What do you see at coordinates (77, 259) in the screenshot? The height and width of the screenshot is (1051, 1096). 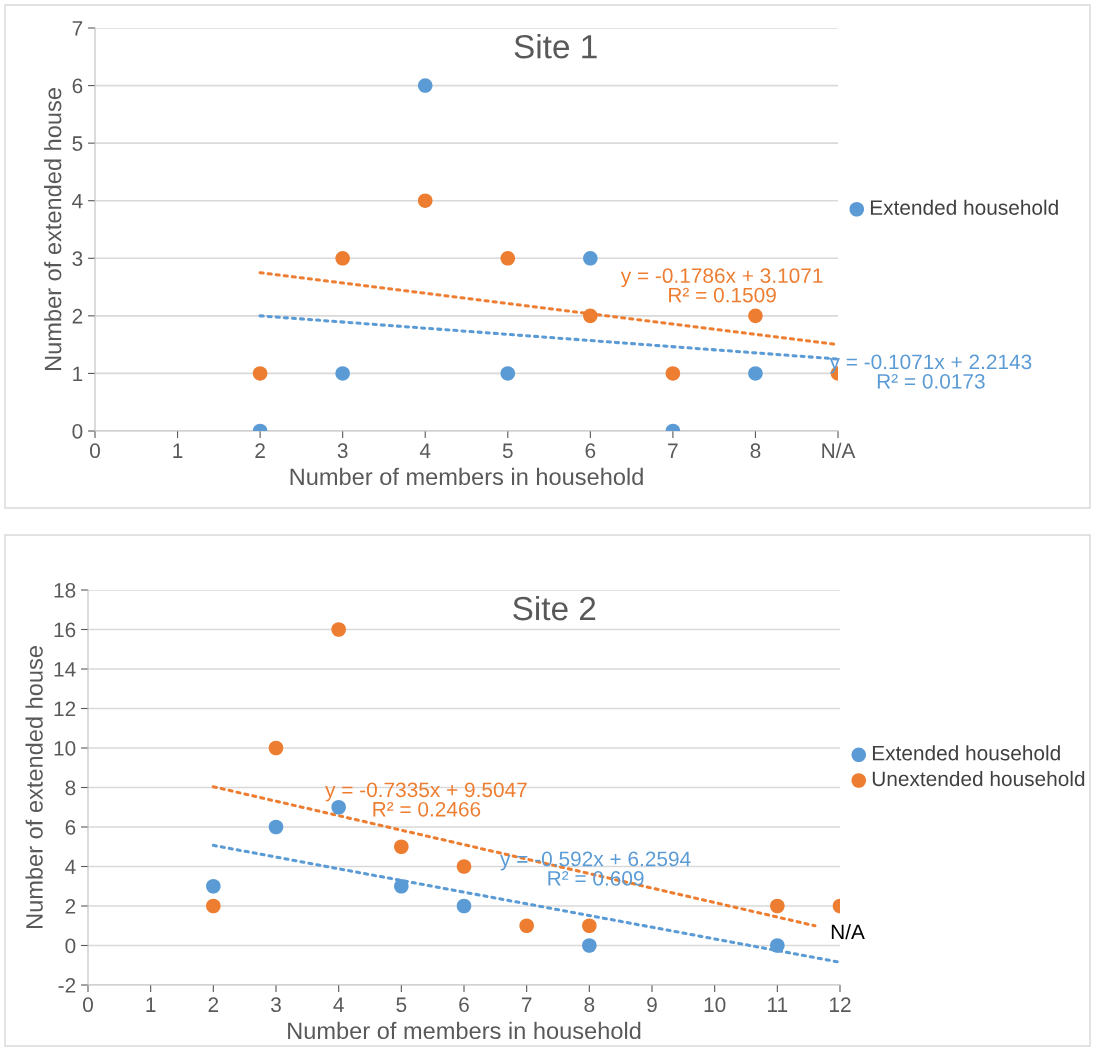 I see `y-tick-label: 3` at bounding box center [77, 259].